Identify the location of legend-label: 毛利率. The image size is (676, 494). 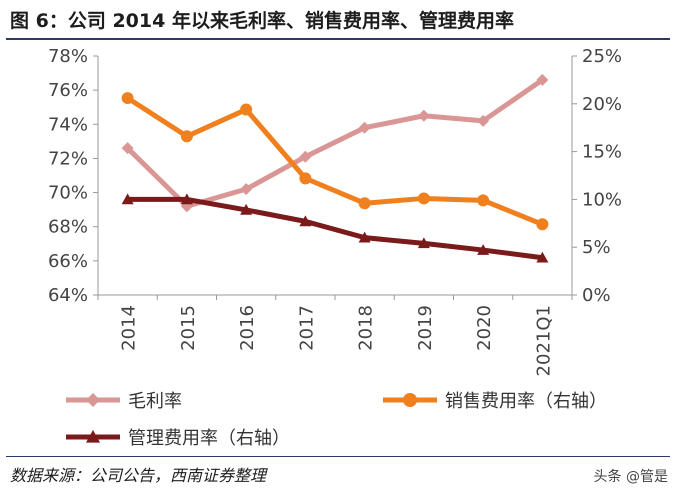
(155, 401).